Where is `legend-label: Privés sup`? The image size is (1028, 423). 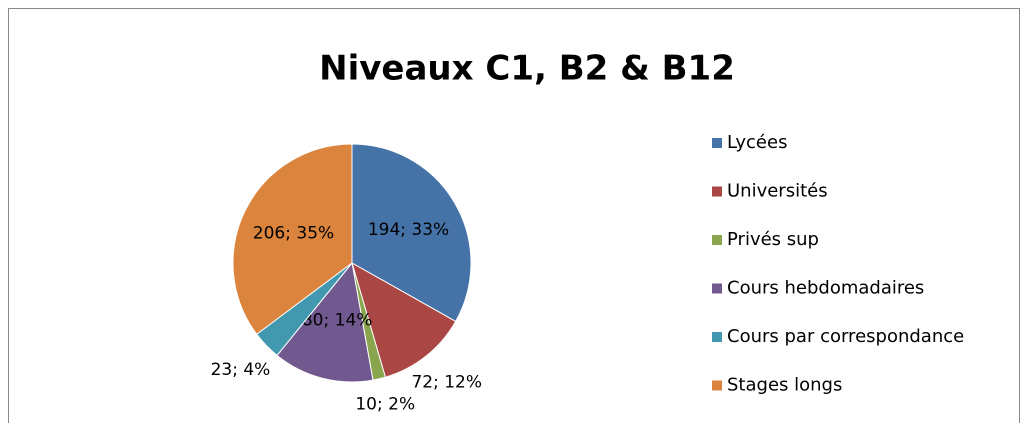 legend-label: Privés sup is located at coordinates (773, 239).